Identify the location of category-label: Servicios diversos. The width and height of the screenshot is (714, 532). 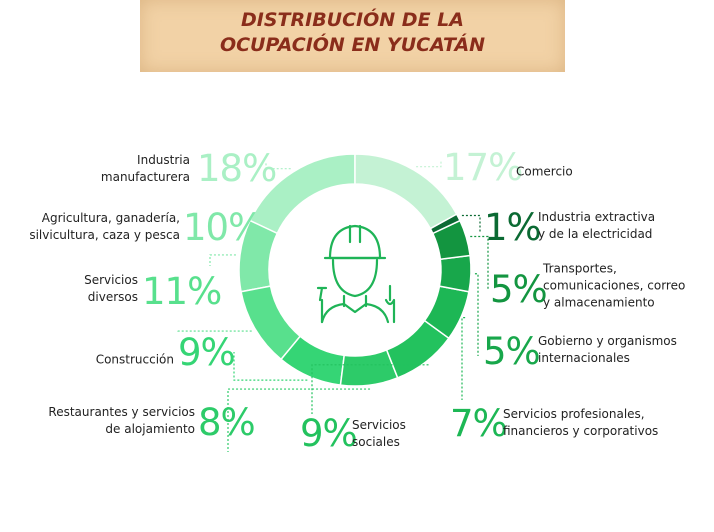
(111, 288).